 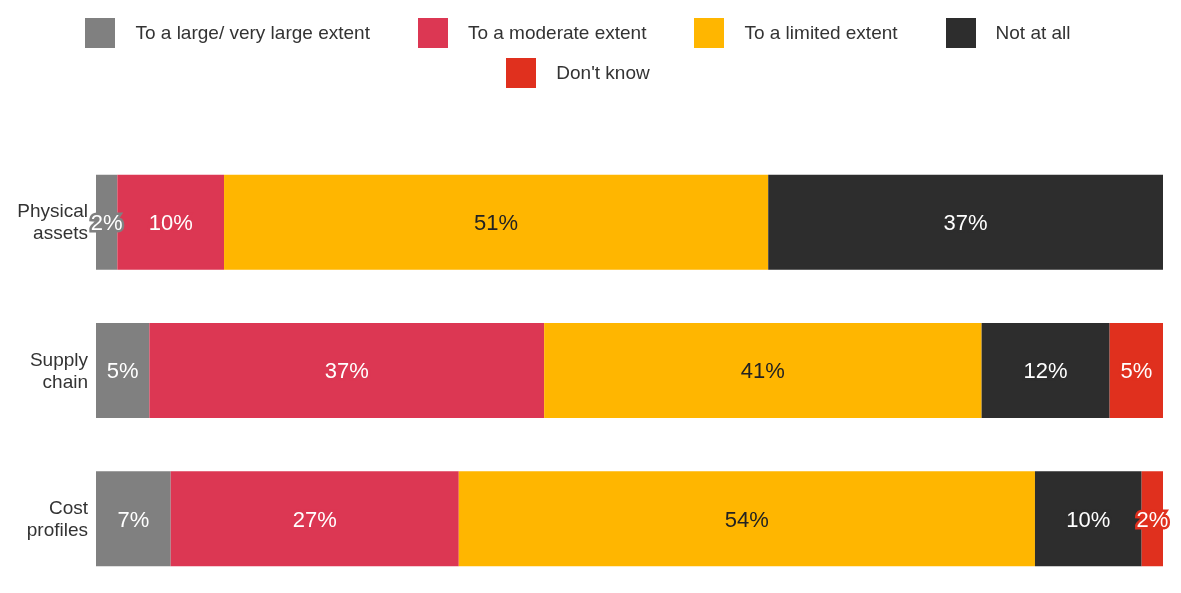 I want to click on y-tick-label: Physical assets, so click(x=52, y=222).